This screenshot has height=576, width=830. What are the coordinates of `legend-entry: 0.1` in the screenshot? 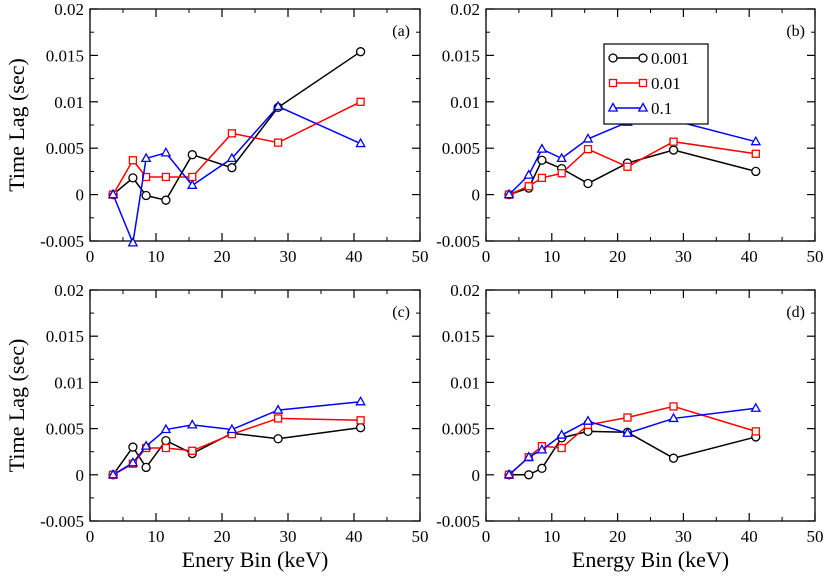 It's located at (661, 108).